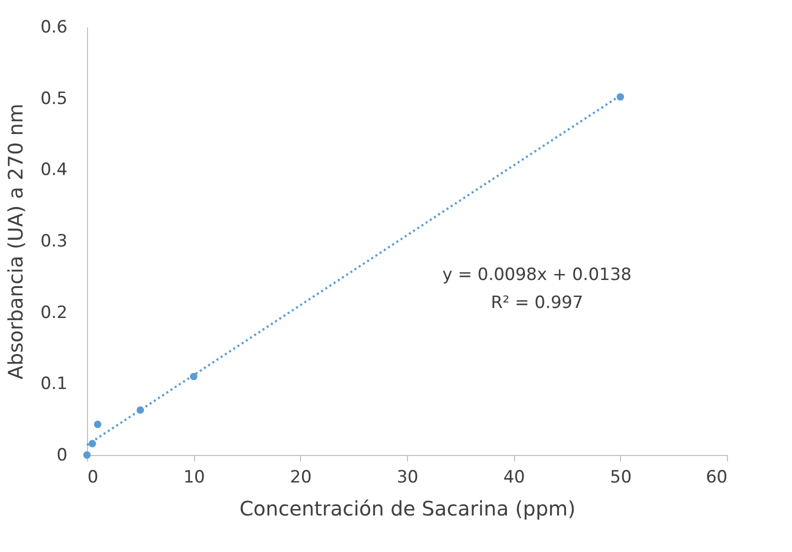  What do you see at coordinates (407, 478) in the screenshot?
I see `x-tick-label: 30` at bounding box center [407, 478].